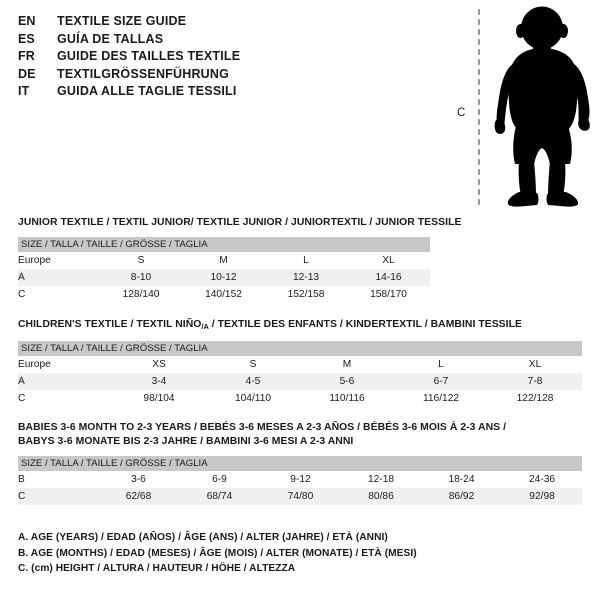  I want to click on table-row: C 98/104 104/110 110/116 116/122 122/128, so click(300, 398).